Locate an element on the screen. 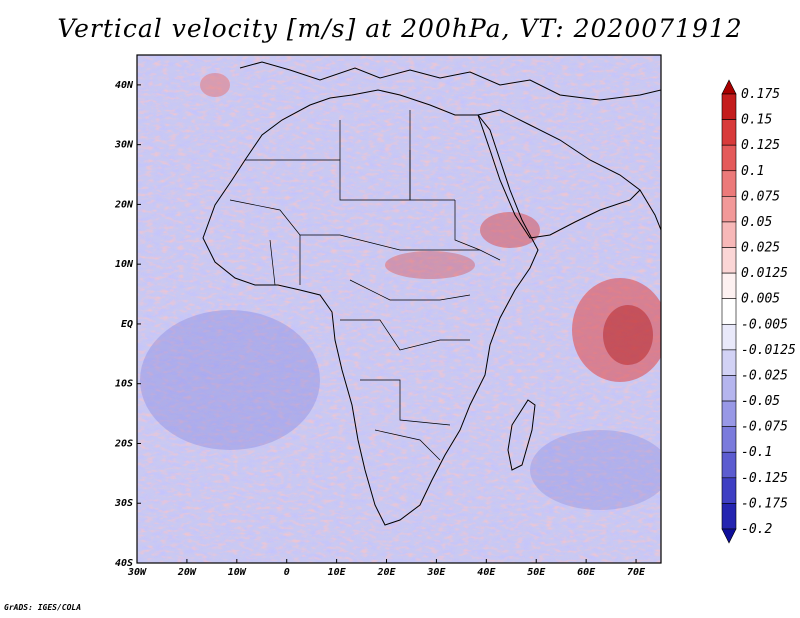 Image resolution: width=800 pixels, height=618 pixels. colorbar-label: -0.025 is located at coordinates (764, 375).